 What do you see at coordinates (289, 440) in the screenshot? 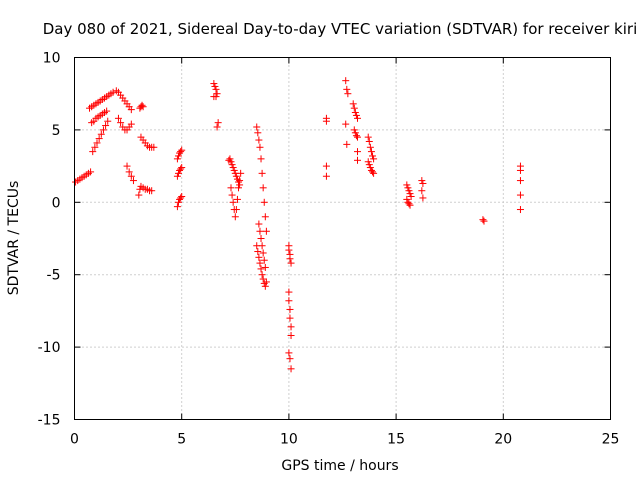
I see `x-tick-label: 10` at bounding box center [289, 440].